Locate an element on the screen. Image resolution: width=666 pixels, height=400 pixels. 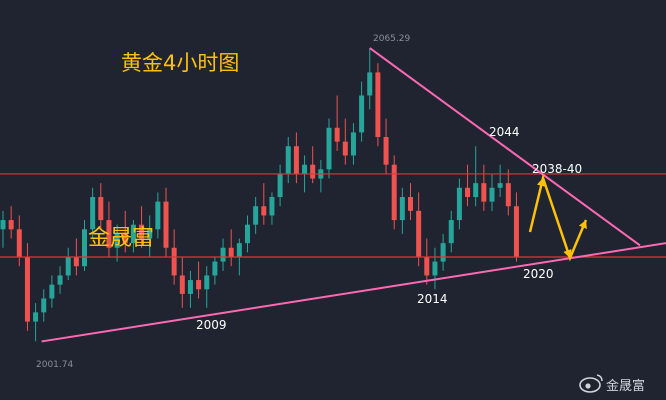
high-price-label: 2065.29 is located at coordinates (391, 39).